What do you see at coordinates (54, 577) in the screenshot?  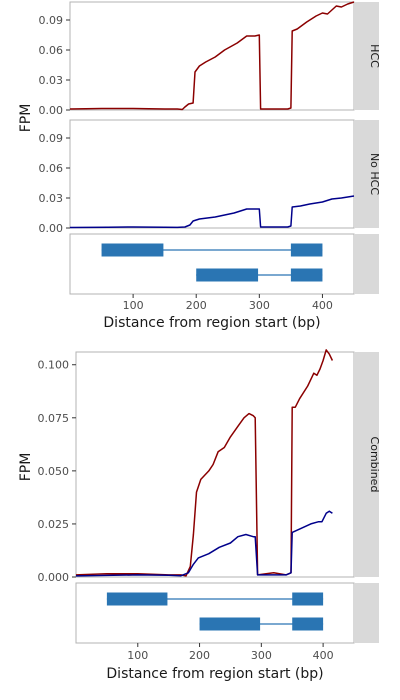 I see `y-tick-label: 0.000` at bounding box center [54, 577].